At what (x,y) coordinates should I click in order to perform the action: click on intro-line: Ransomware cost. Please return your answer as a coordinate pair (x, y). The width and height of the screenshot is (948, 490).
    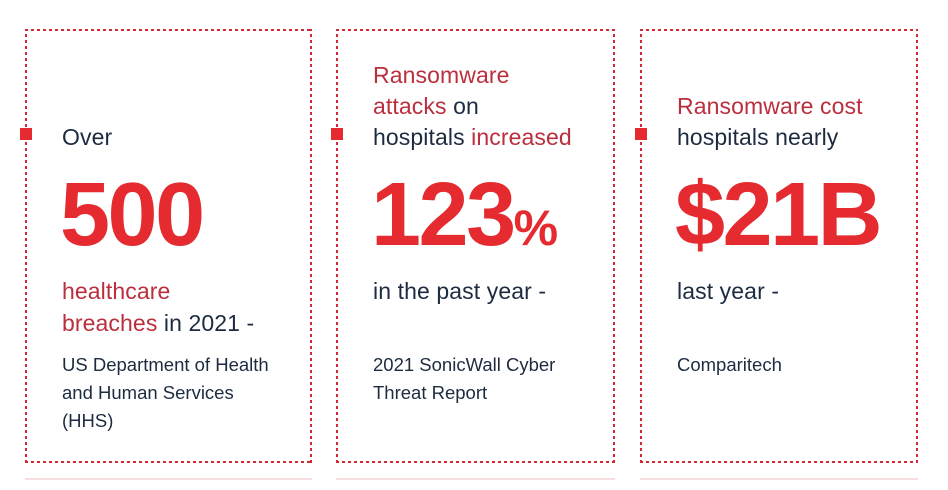
    Looking at the image, I should click on (789, 106).